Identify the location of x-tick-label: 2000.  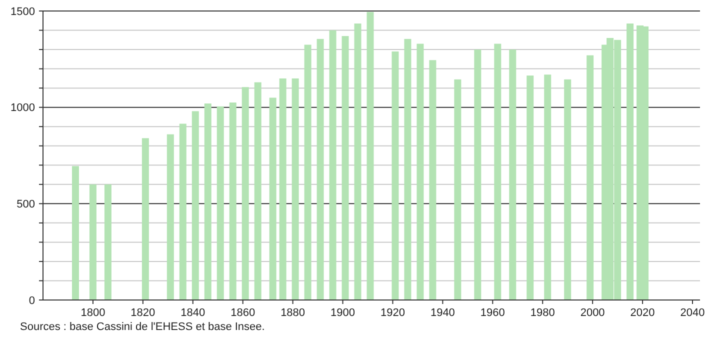
(592, 313).